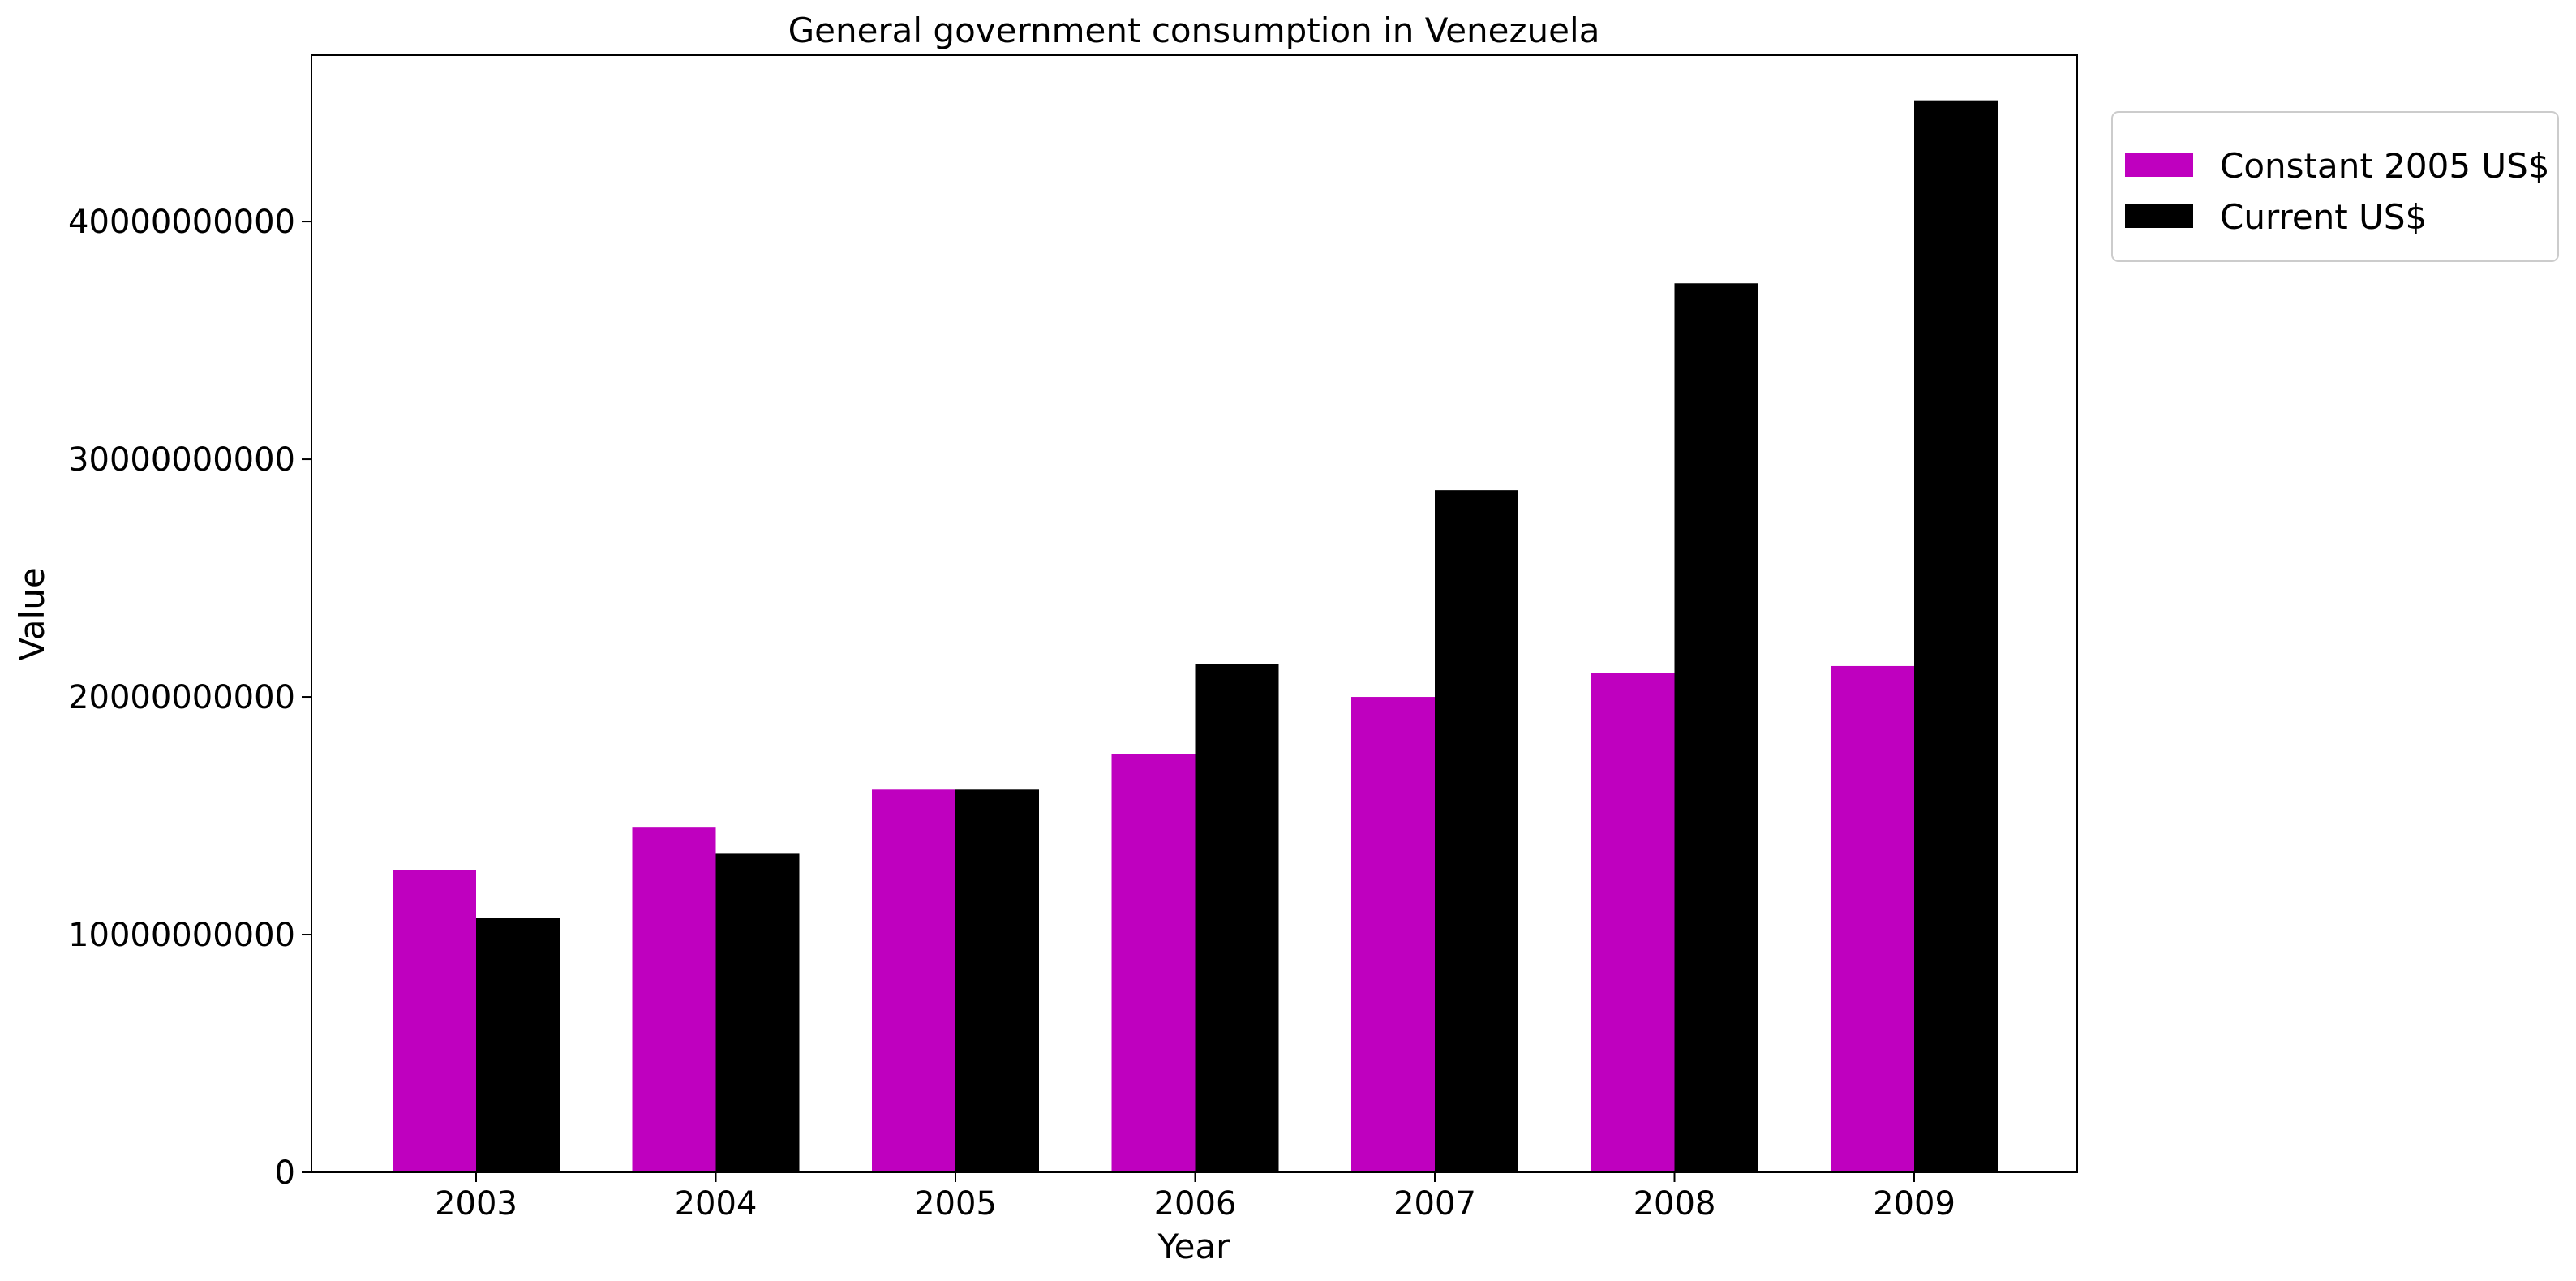 Image resolution: width=2576 pixels, height=1281 pixels. I want to click on bar-constant-2005-usd-2006, so click(1153, 963).